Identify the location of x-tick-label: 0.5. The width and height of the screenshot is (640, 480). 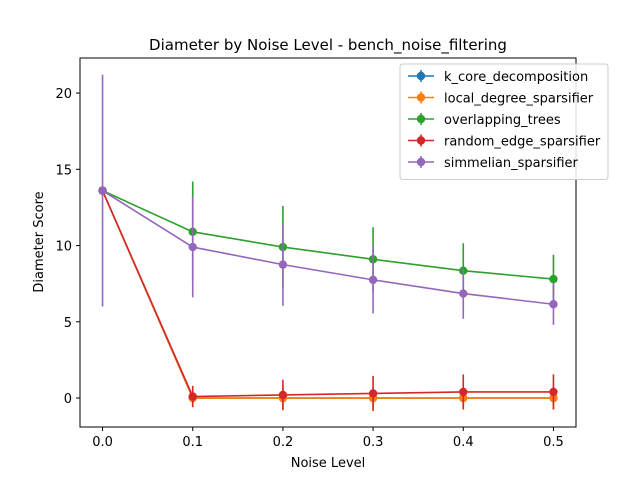
(553, 442).